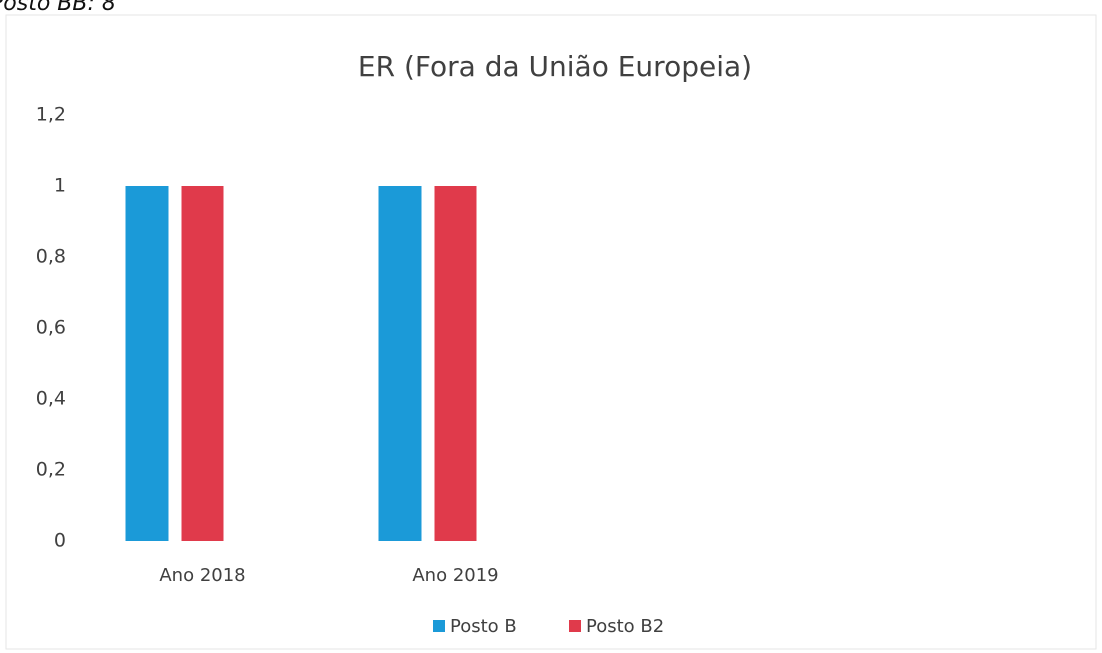 This screenshot has height=653, width=1102. Describe the element at coordinates (483, 626) in the screenshot. I see `legend-label: Posto B` at that location.